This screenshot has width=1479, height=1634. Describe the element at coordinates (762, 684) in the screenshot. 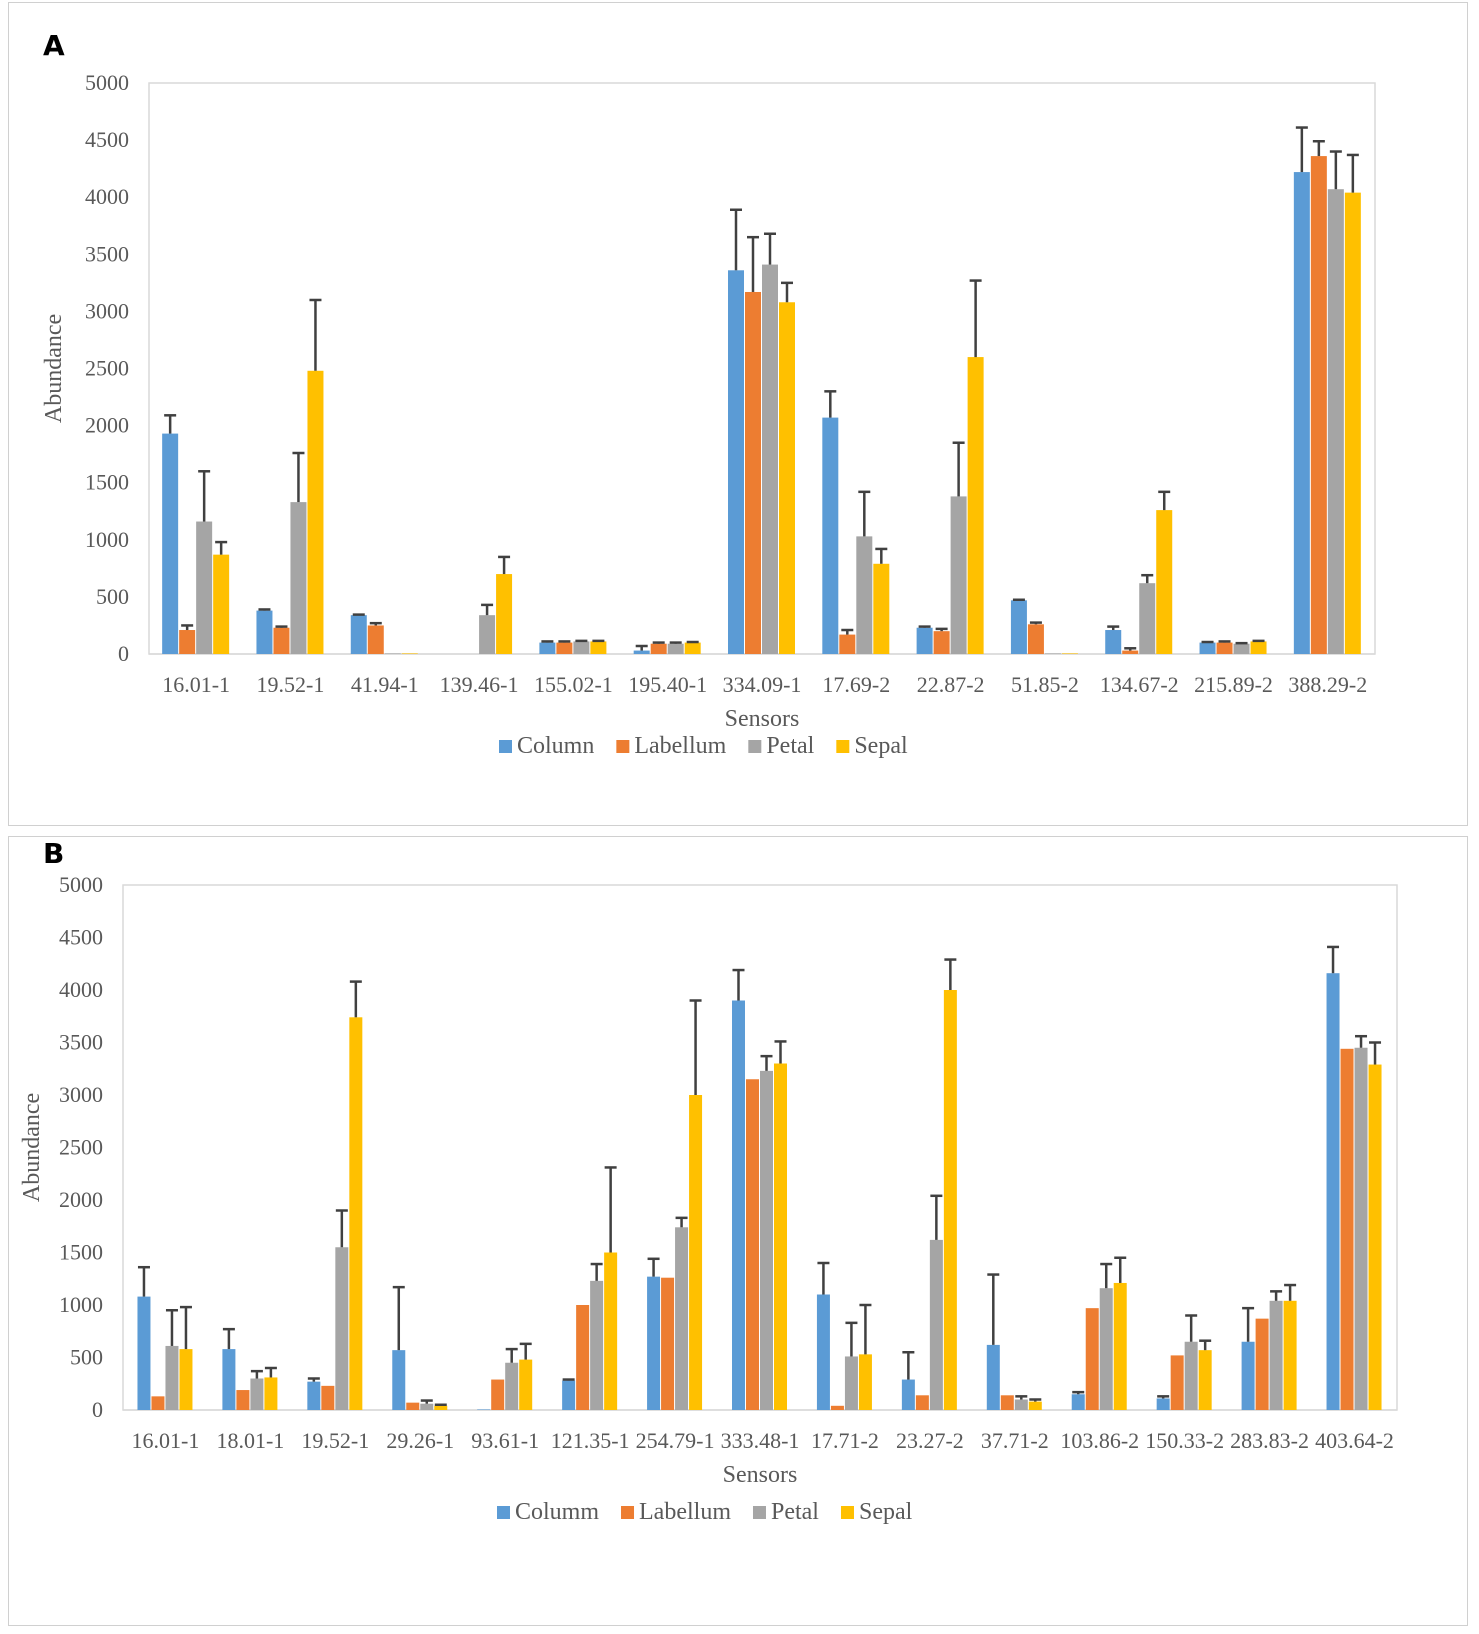

I see `x-tick-label: 334.09-1` at that location.